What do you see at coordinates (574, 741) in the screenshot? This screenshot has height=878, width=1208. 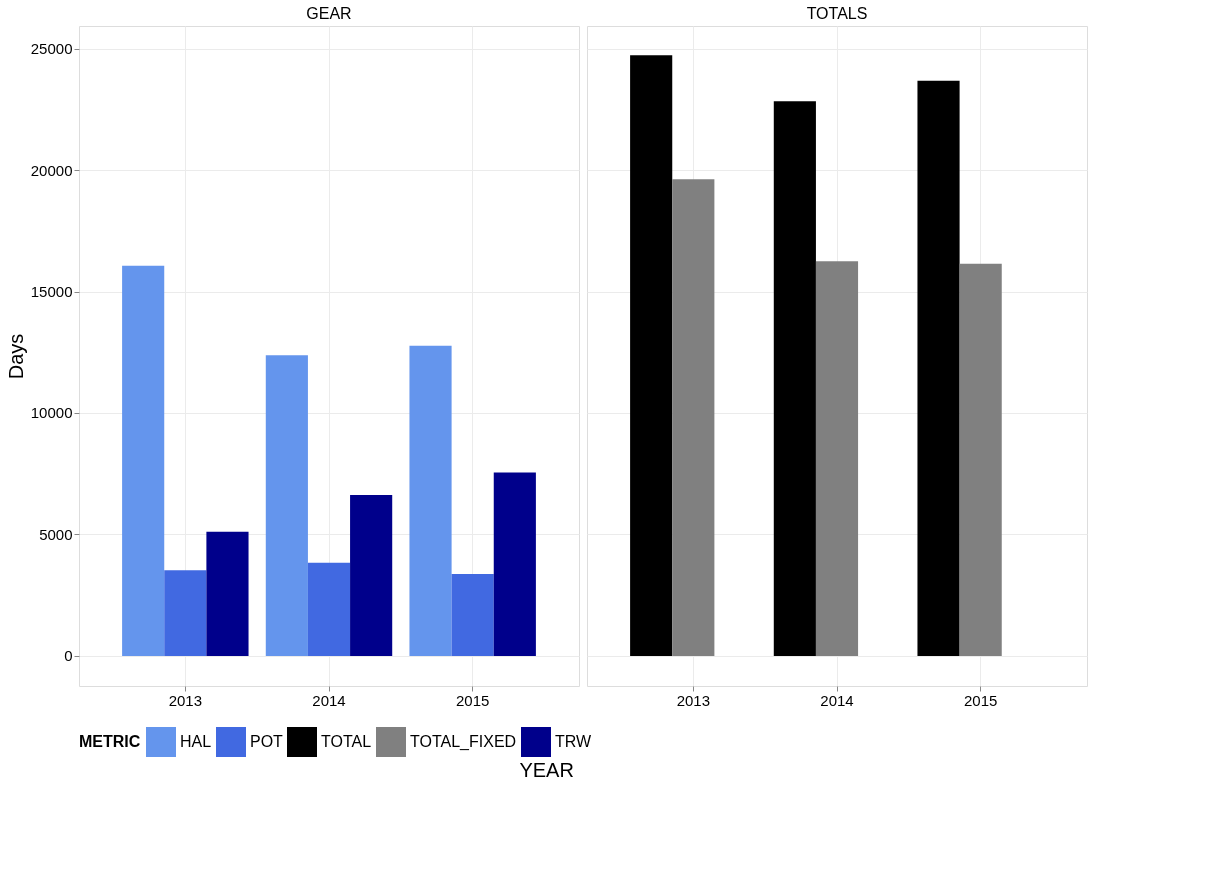 I see `legend-label: TRW` at bounding box center [574, 741].